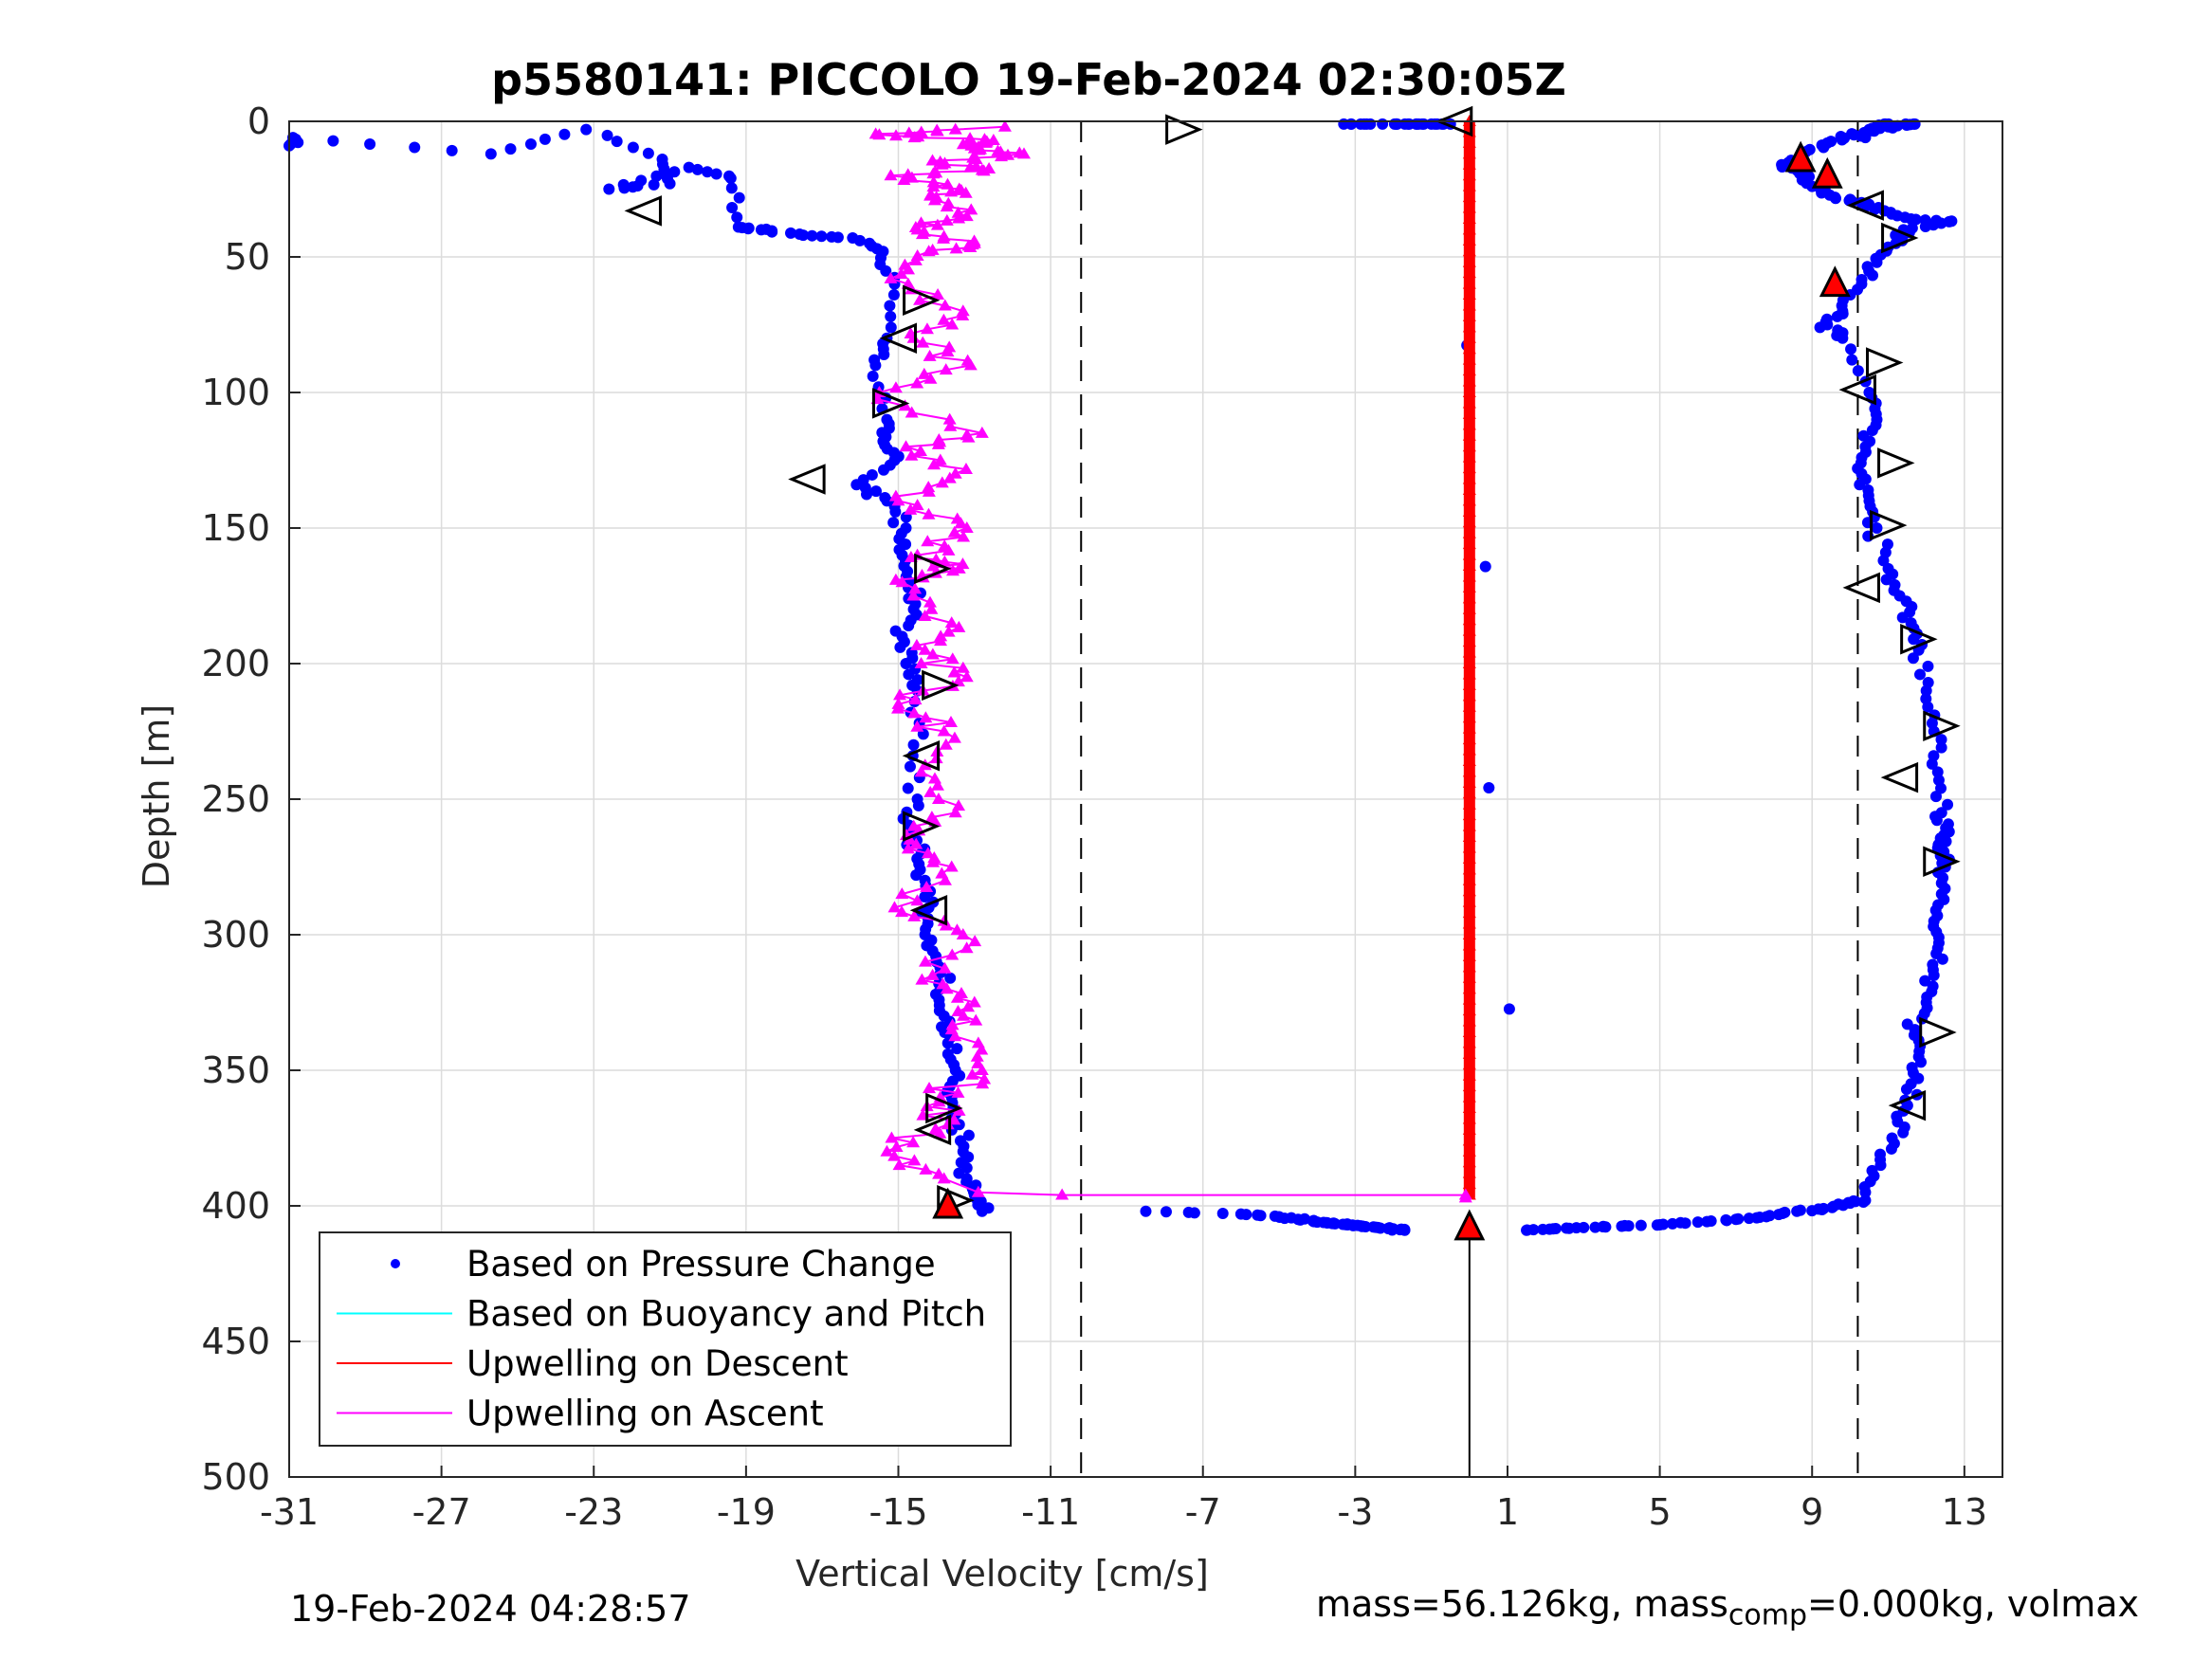  What do you see at coordinates (490, 1609) in the screenshot?
I see `footer-timestamp: 19-Feb-2024 04:28:57` at bounding box center [490, 1609].